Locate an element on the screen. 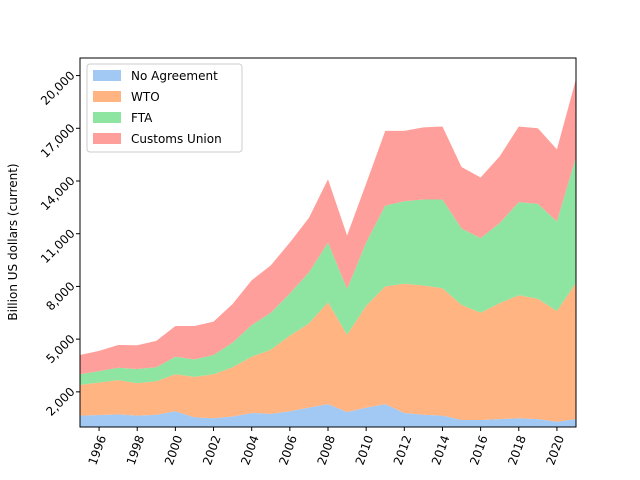 This screenshot has height=480, width=640. x-tick-label: 2002 is located at coordinates (212, 449).